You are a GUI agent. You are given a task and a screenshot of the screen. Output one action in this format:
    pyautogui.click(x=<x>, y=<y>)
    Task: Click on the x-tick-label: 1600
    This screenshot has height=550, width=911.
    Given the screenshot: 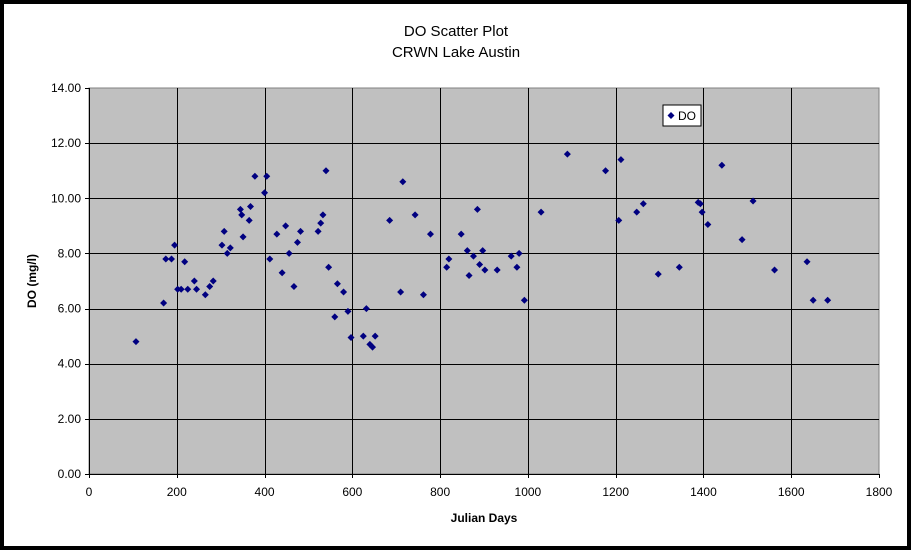 What is the action you would take?
    pyautogui.click(x=791, y=492)
    